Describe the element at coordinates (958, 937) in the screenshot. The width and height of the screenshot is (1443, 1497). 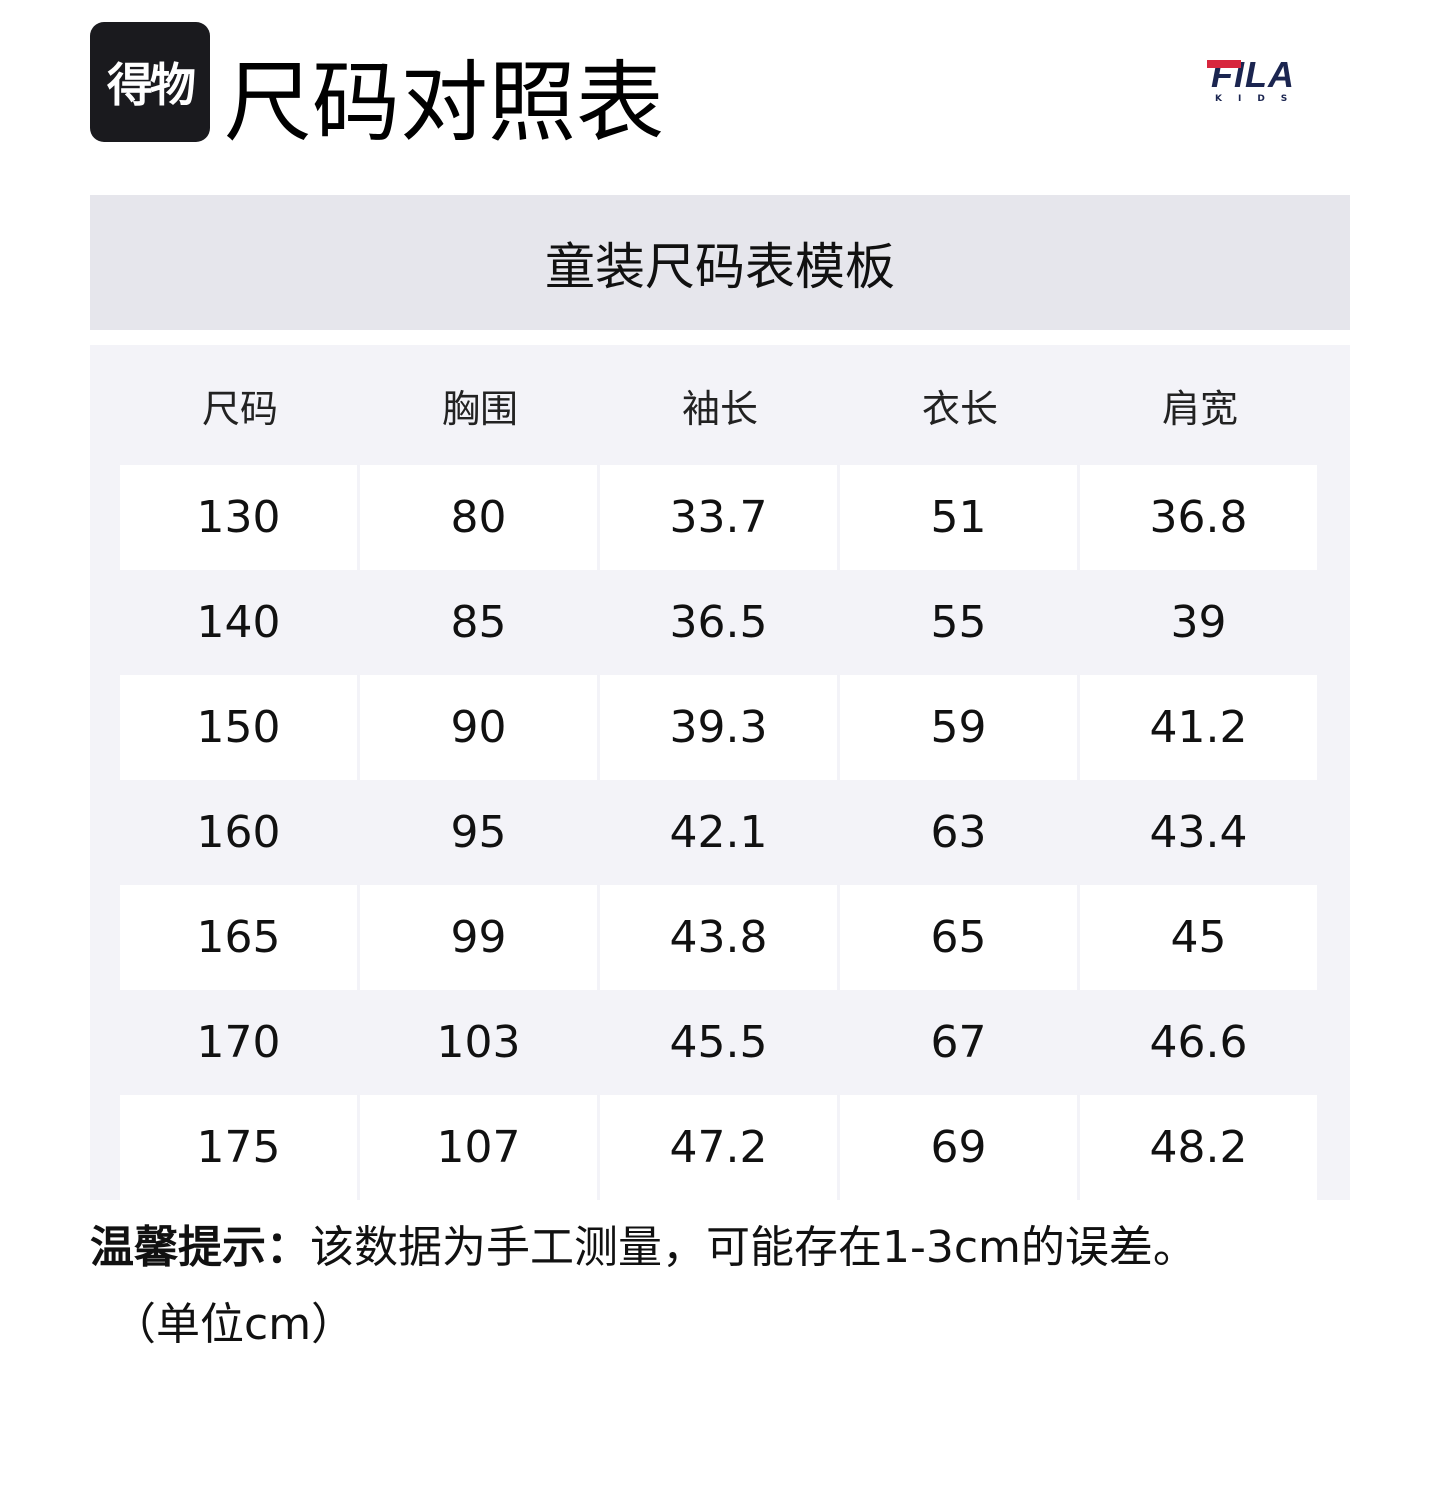
I see `table-cell: 65` at that location.